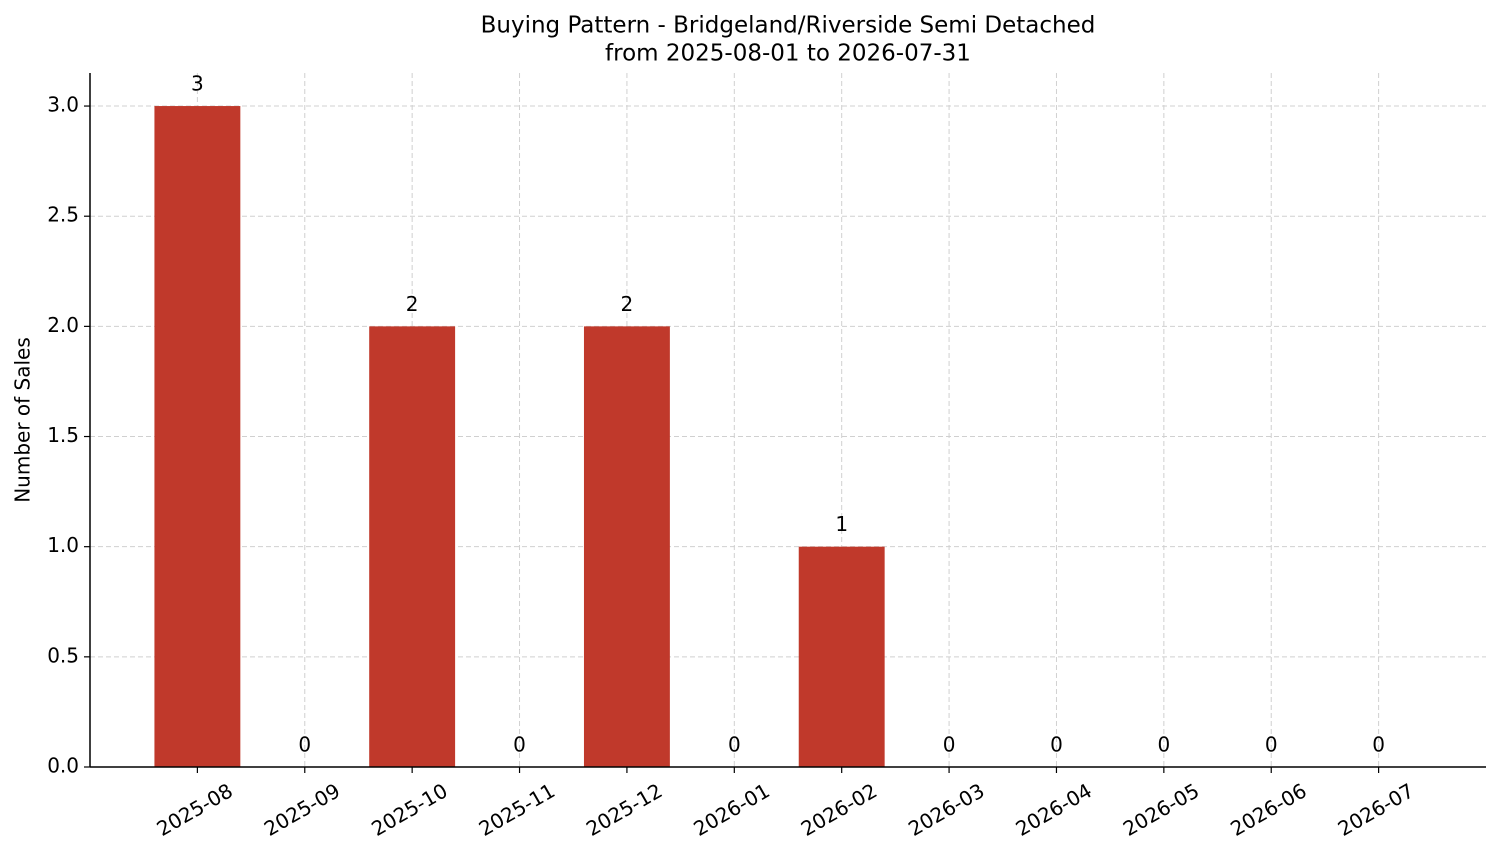  Describe the element at coordinates (63, 105) in the screenshot. I see `y-tick-label: 3.0` at that location.